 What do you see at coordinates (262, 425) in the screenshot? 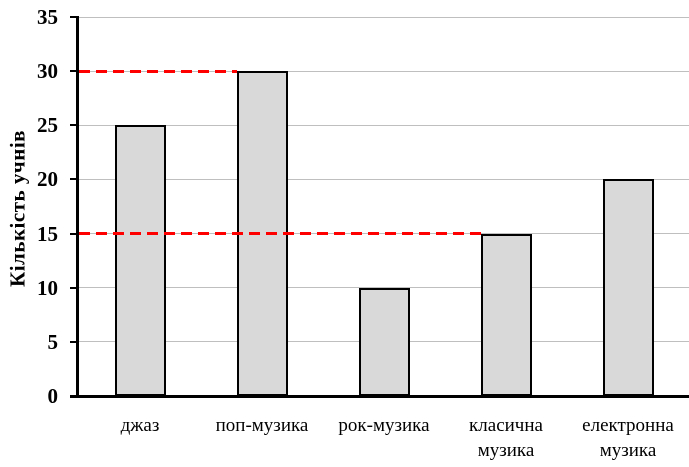
I see `category-label: поп-музика` at bounding box center [262, 425].